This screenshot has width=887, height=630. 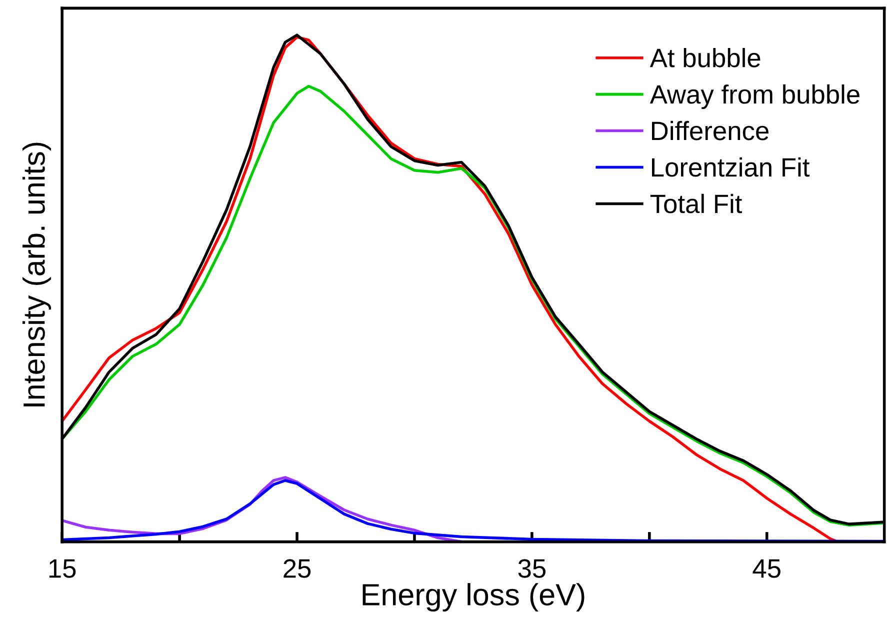 I want to click on x-tick-label: 15, so click(x=62, y=568).